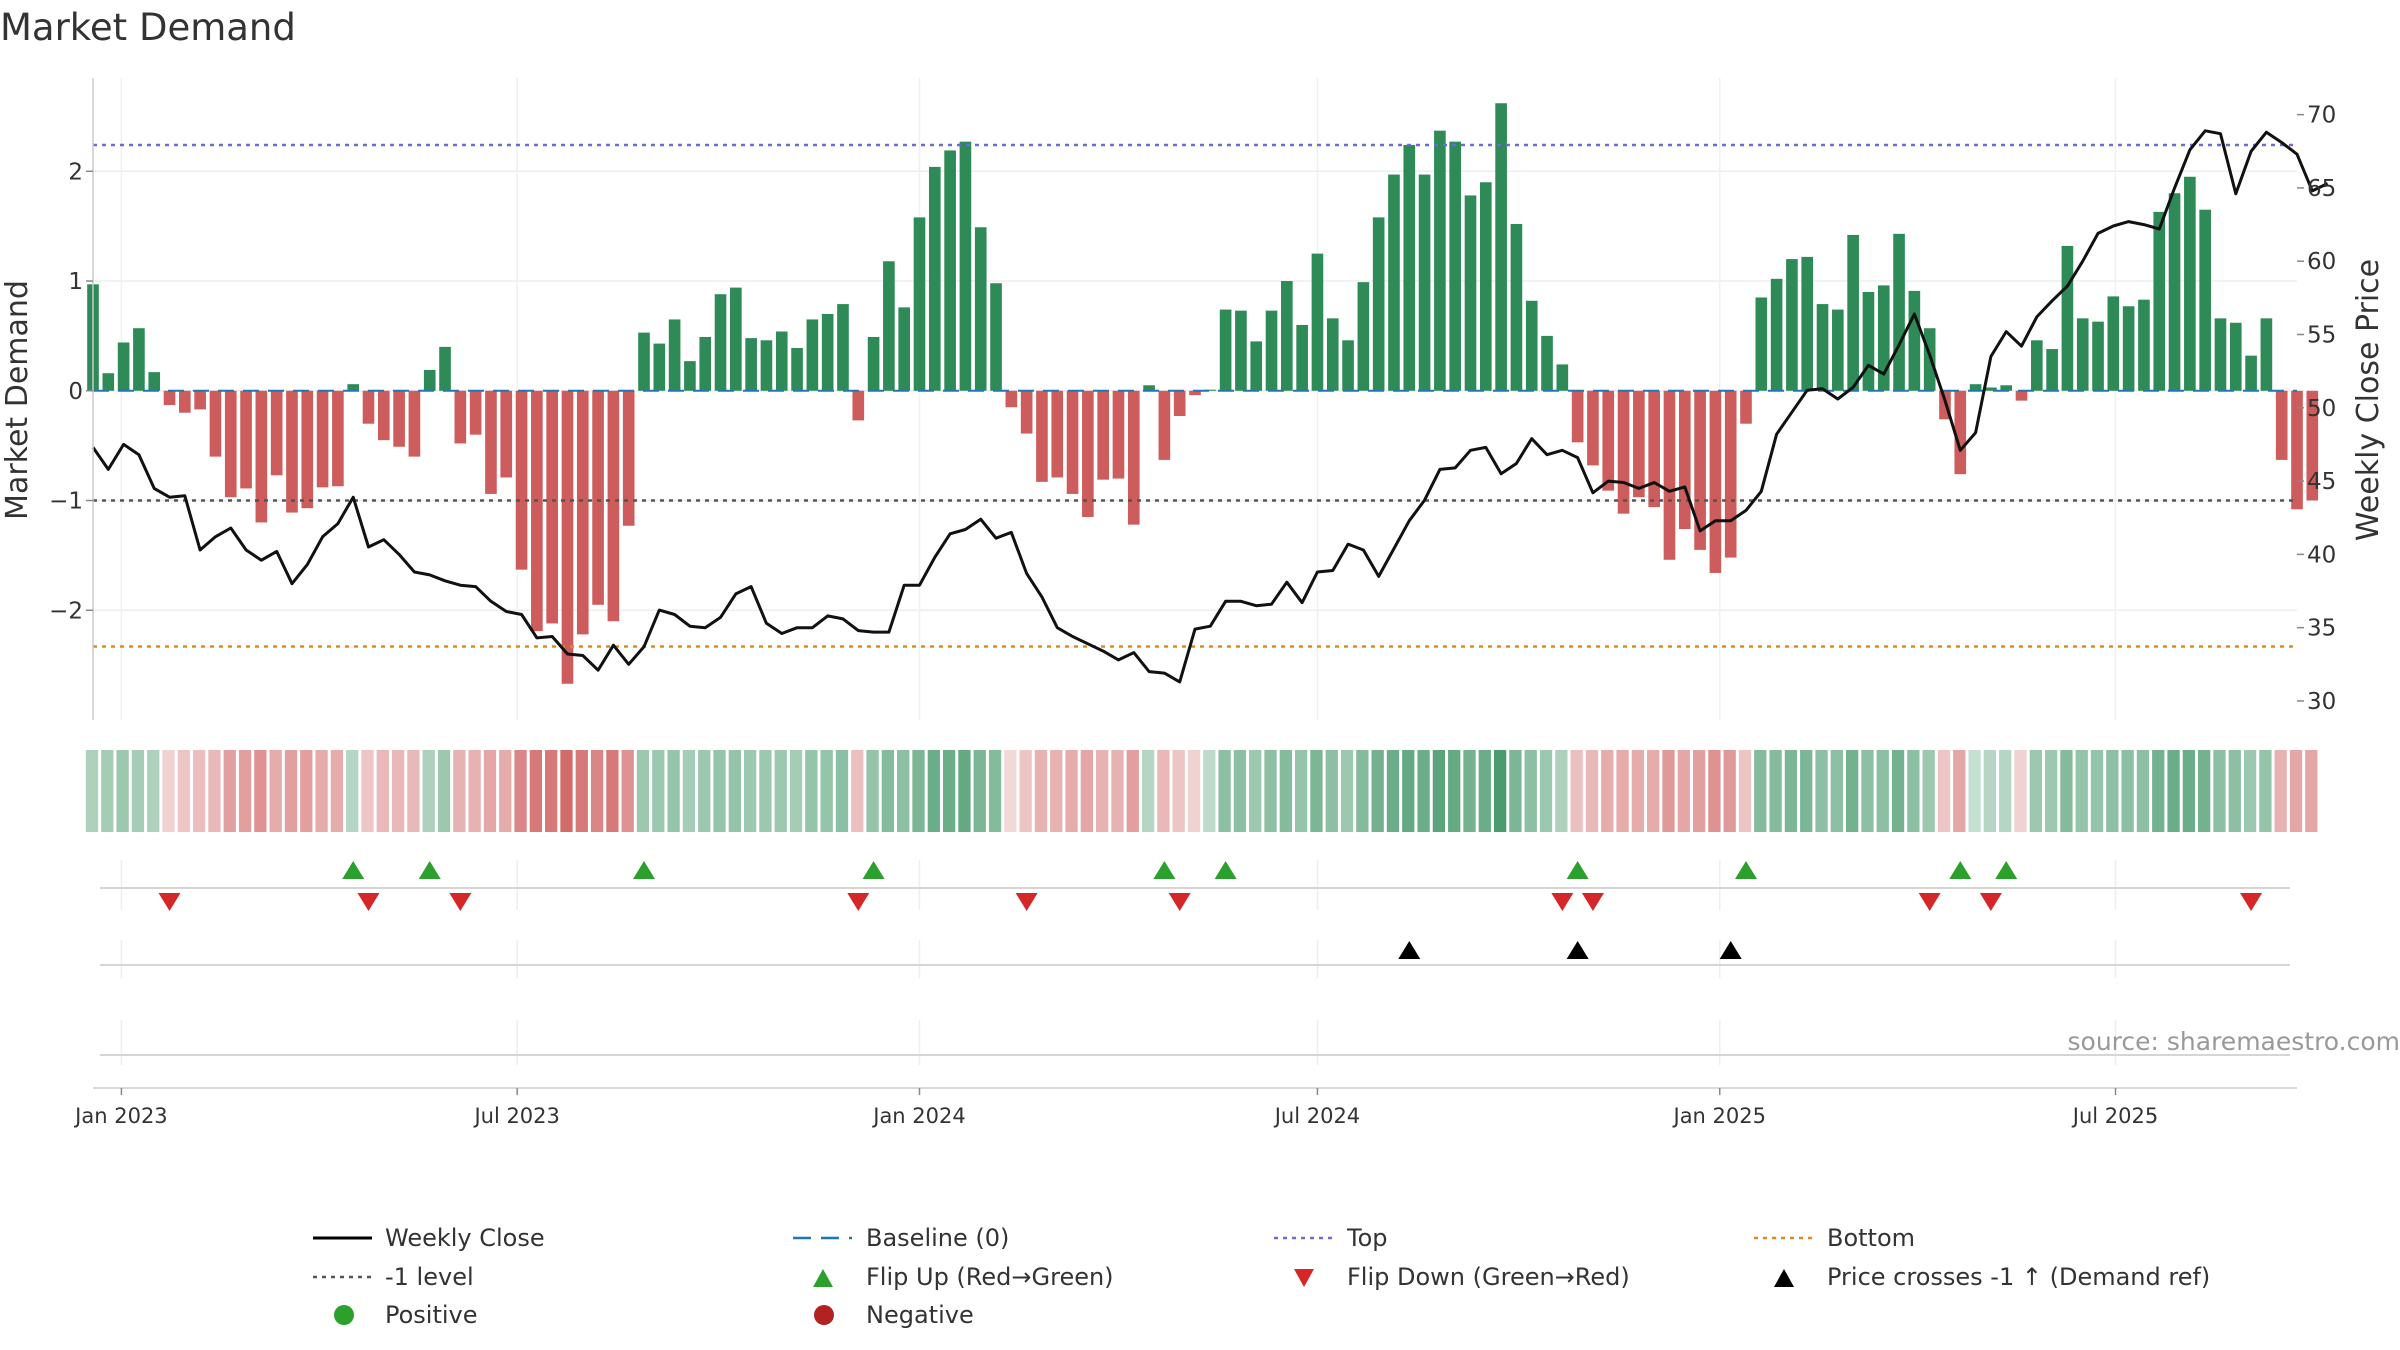  I want to click on legend-level: -1 level, so click(429, 1277).